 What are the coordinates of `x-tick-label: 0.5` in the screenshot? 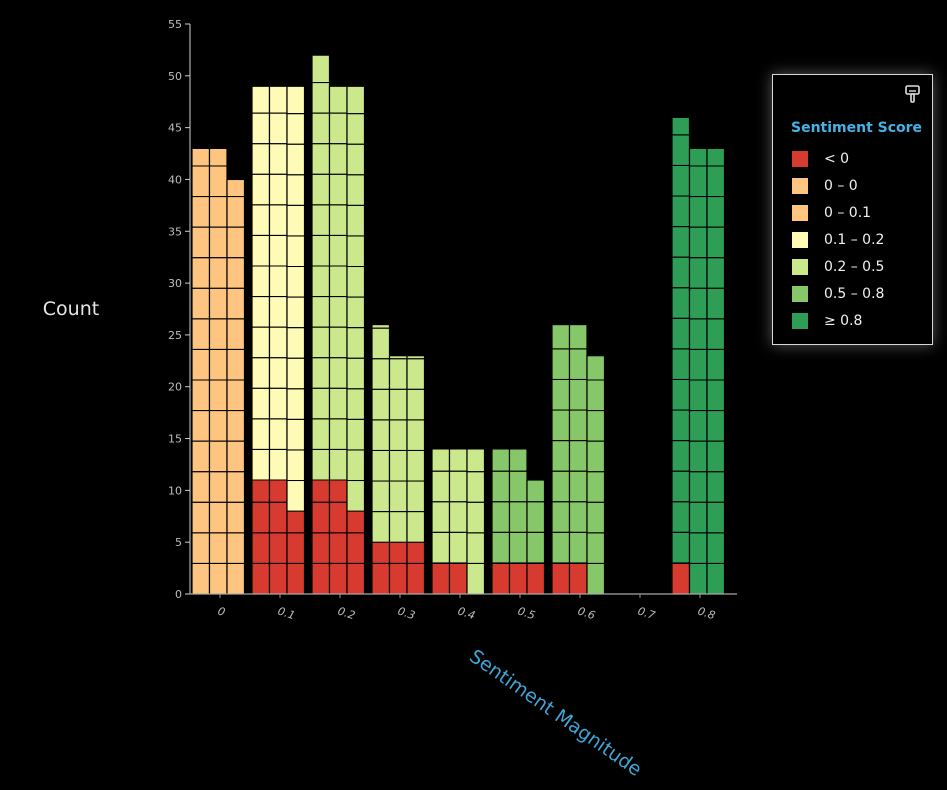 It's located at (526, 613).